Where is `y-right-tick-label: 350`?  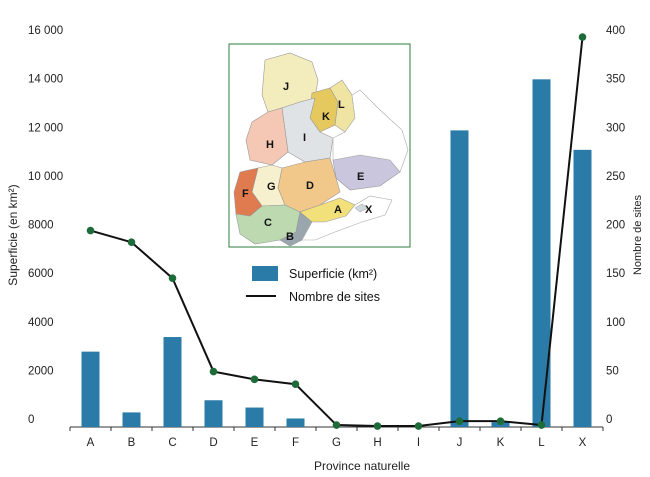
y-right-tick-label: 350 is located at coordinates (615, 80).